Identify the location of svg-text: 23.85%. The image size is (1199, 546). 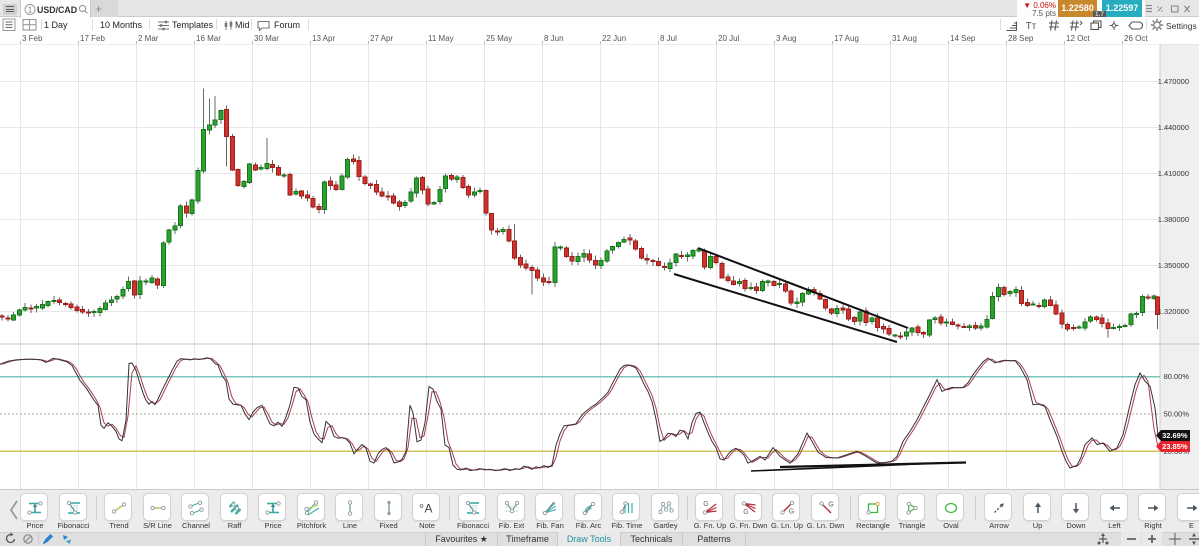
(1175, 446).